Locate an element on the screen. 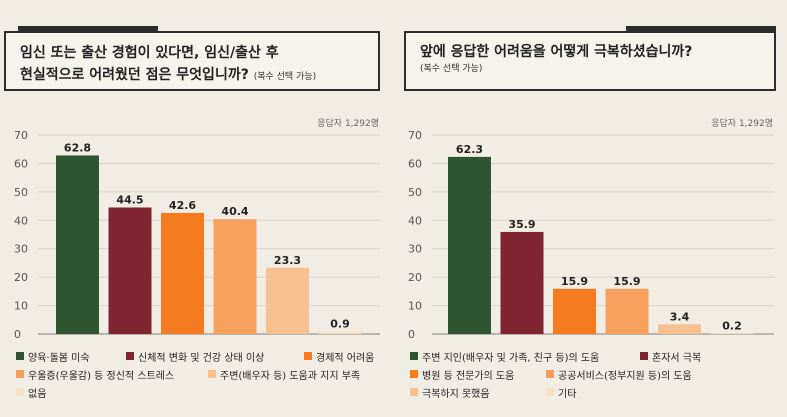 Image resolution: width=787 pixels, height=417 pixels. legend-item: 우울증(우울감) 등 정신적 스트레스 is located at coordinates (112, 374).